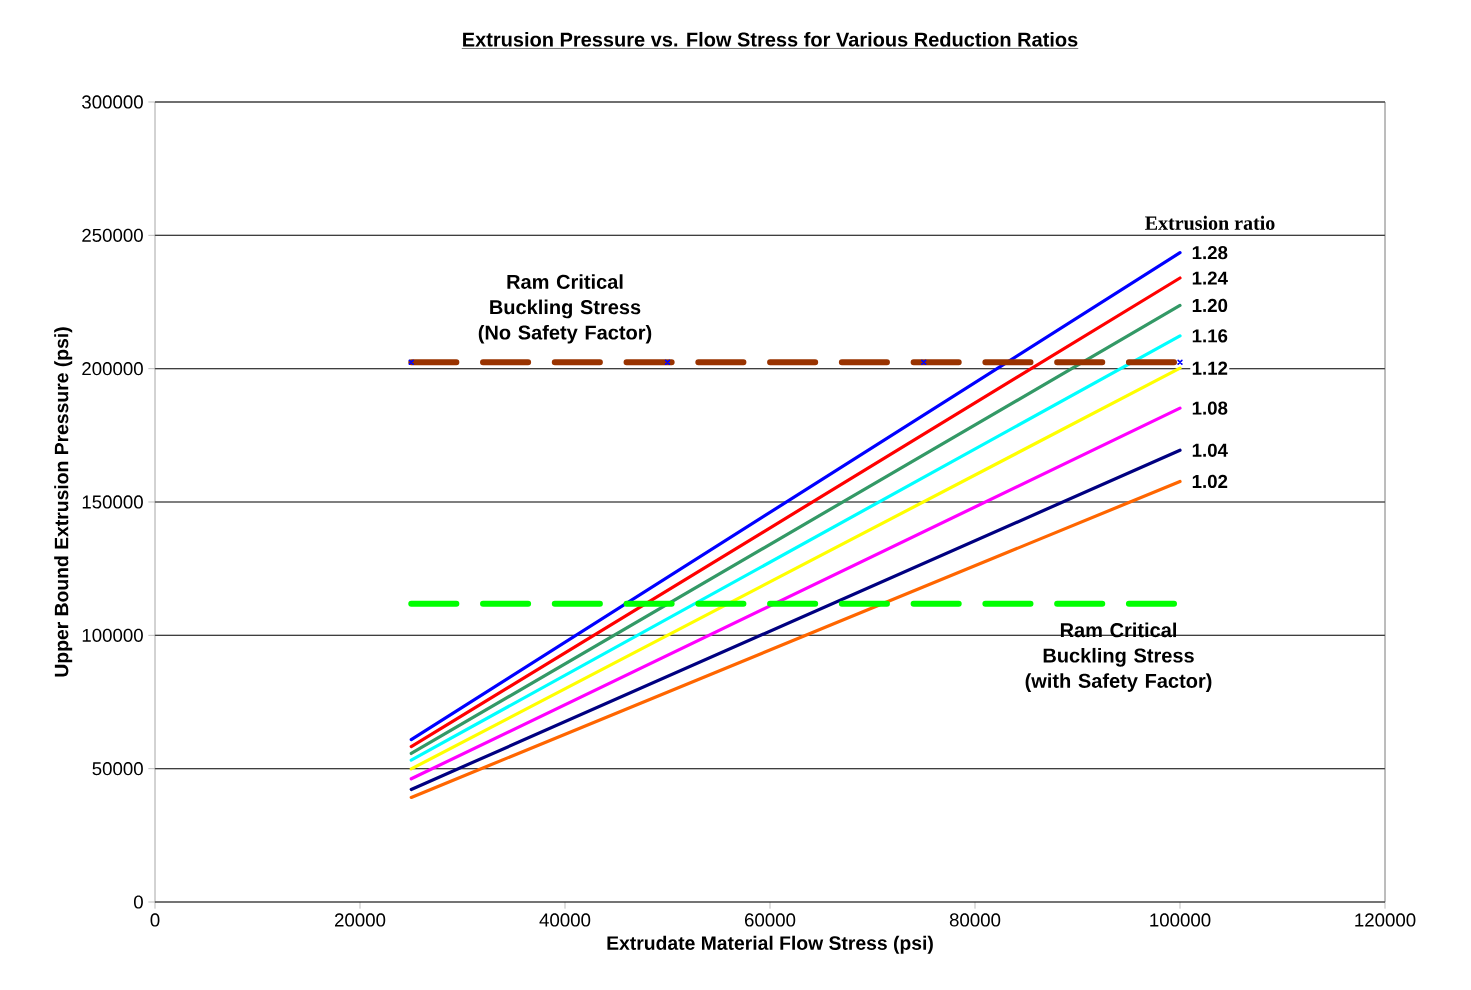  What do you see at coordinates (1385, 920) in the screenshot?
I see `x-tick-label: 120000` at bounding box center [1385, 920].